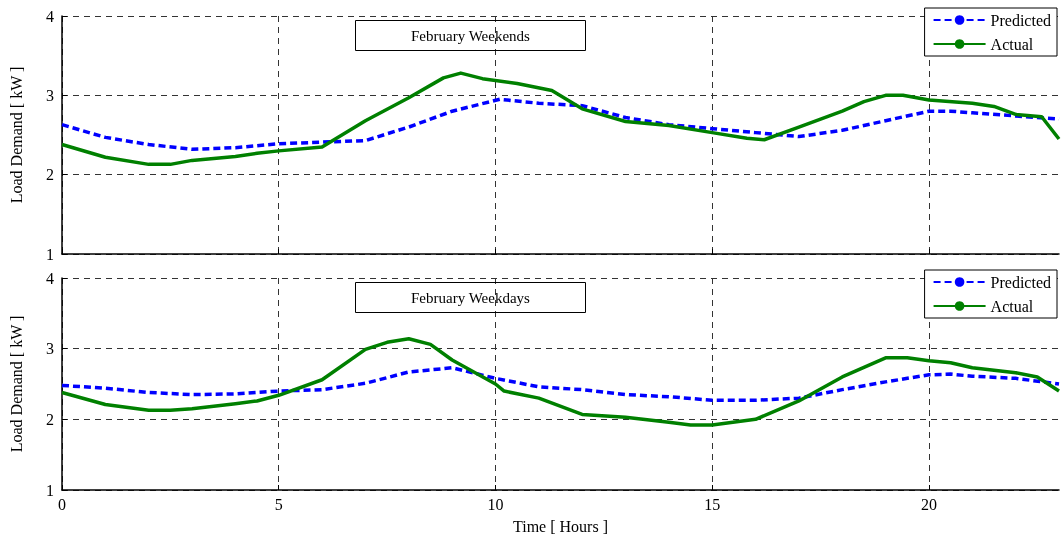 Image resolution: width=1061 pixels, height=542 pixels. Describe the element at coordinates (471, 297) in the screenshot. I see `text: February Weekdays` at that location.